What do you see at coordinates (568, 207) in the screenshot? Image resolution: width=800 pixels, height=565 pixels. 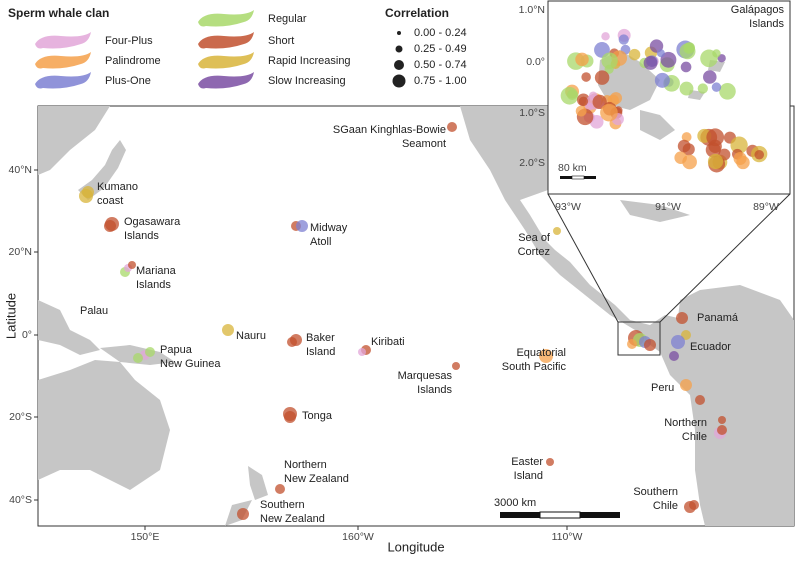 I see `inset-x-tick: 93°W` at bounding box center [568, 207].